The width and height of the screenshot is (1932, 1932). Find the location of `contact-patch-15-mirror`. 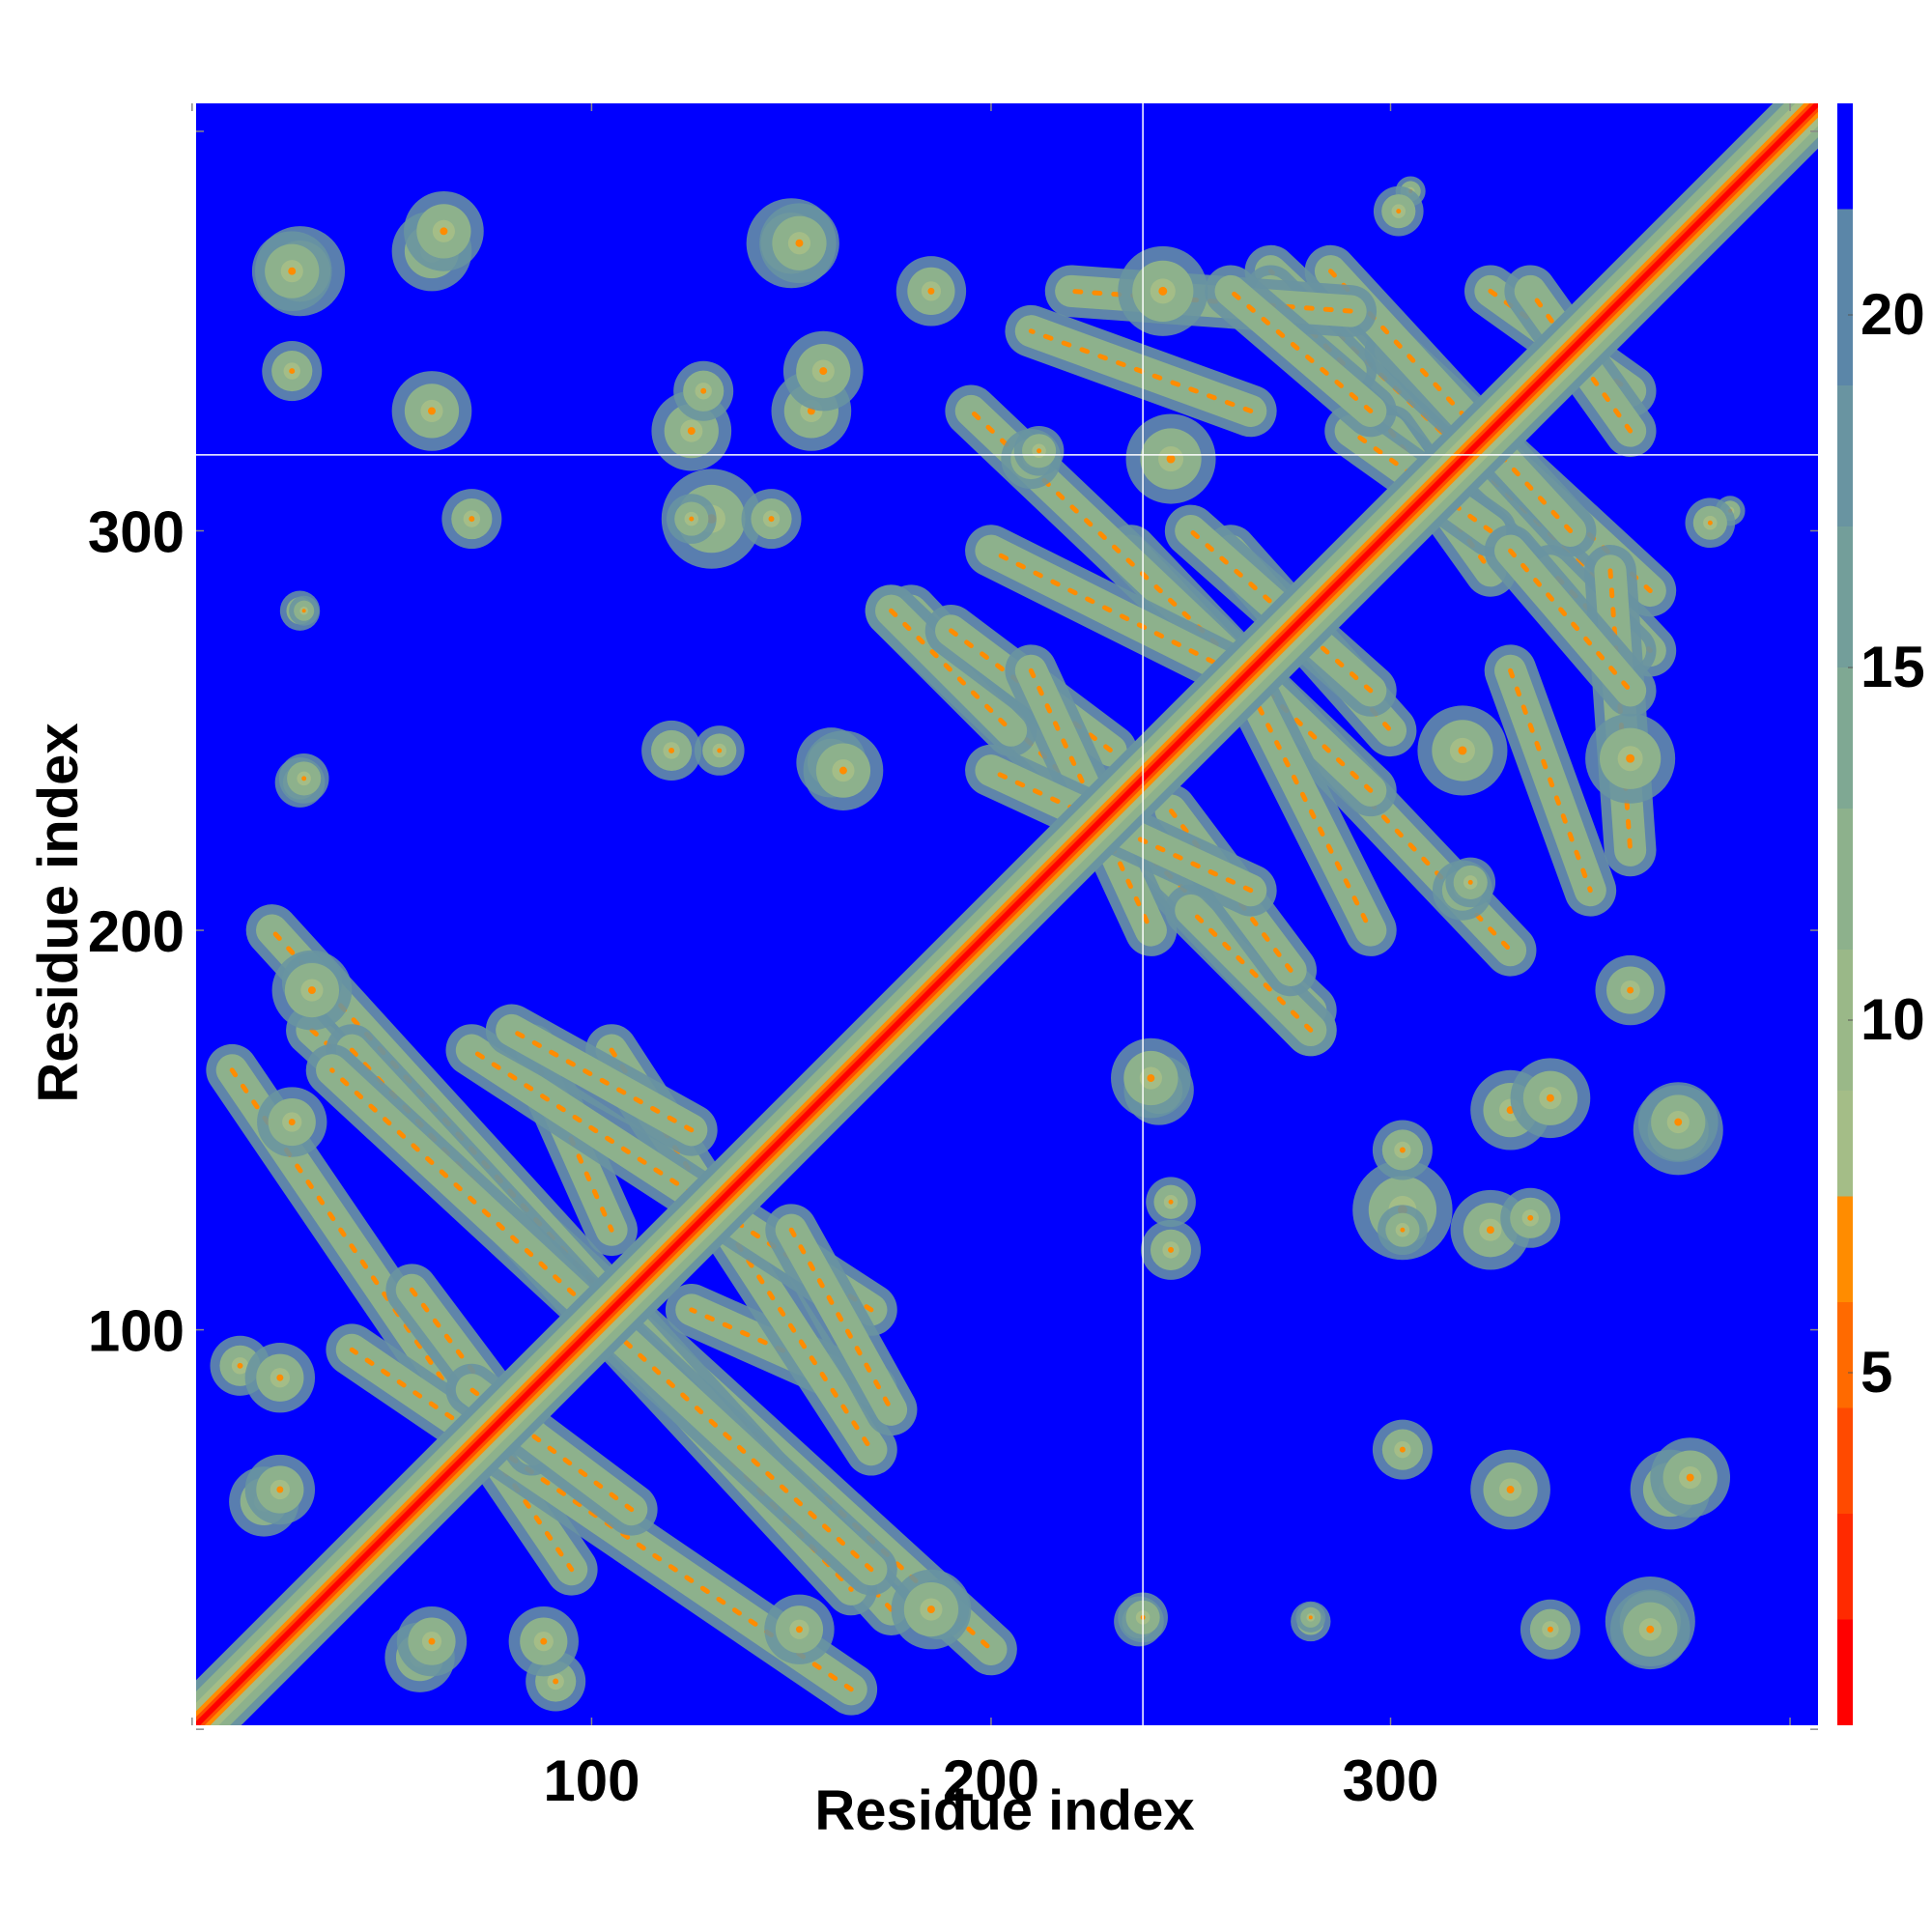

contact-patch-15-mirror is located at coordinates (280, 1378).